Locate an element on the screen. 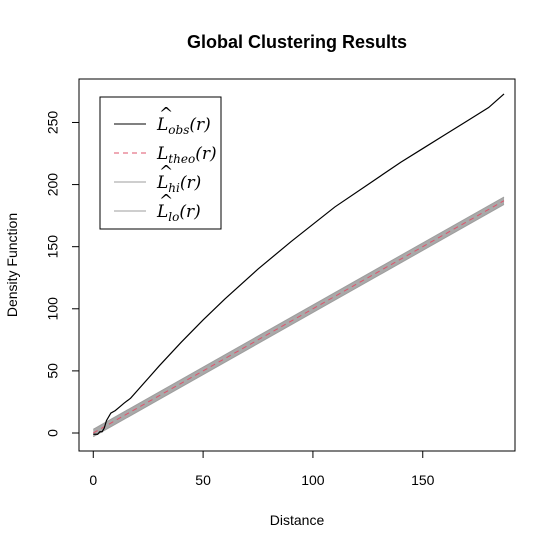 This screenshot has height=549, width=556. y-tick-label: 100 is located at coordinates (53, 309).